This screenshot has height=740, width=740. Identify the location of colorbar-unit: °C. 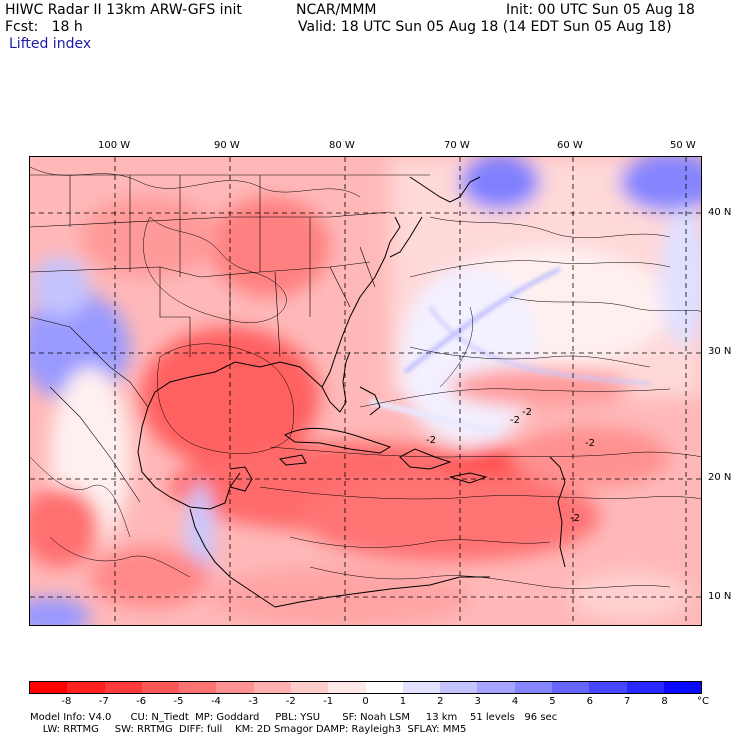
(703, 701).